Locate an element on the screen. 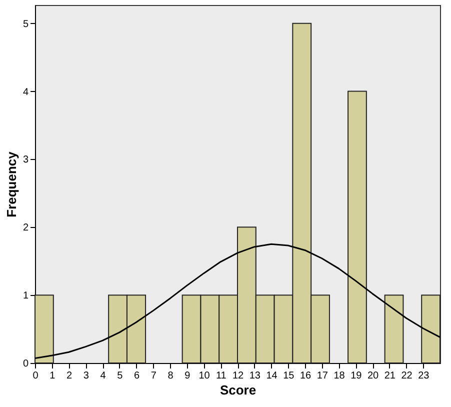 Image resolution: width=451 pixels, height=407 pixels. x-tick-label: 11 is located at coordinates (221, 376).